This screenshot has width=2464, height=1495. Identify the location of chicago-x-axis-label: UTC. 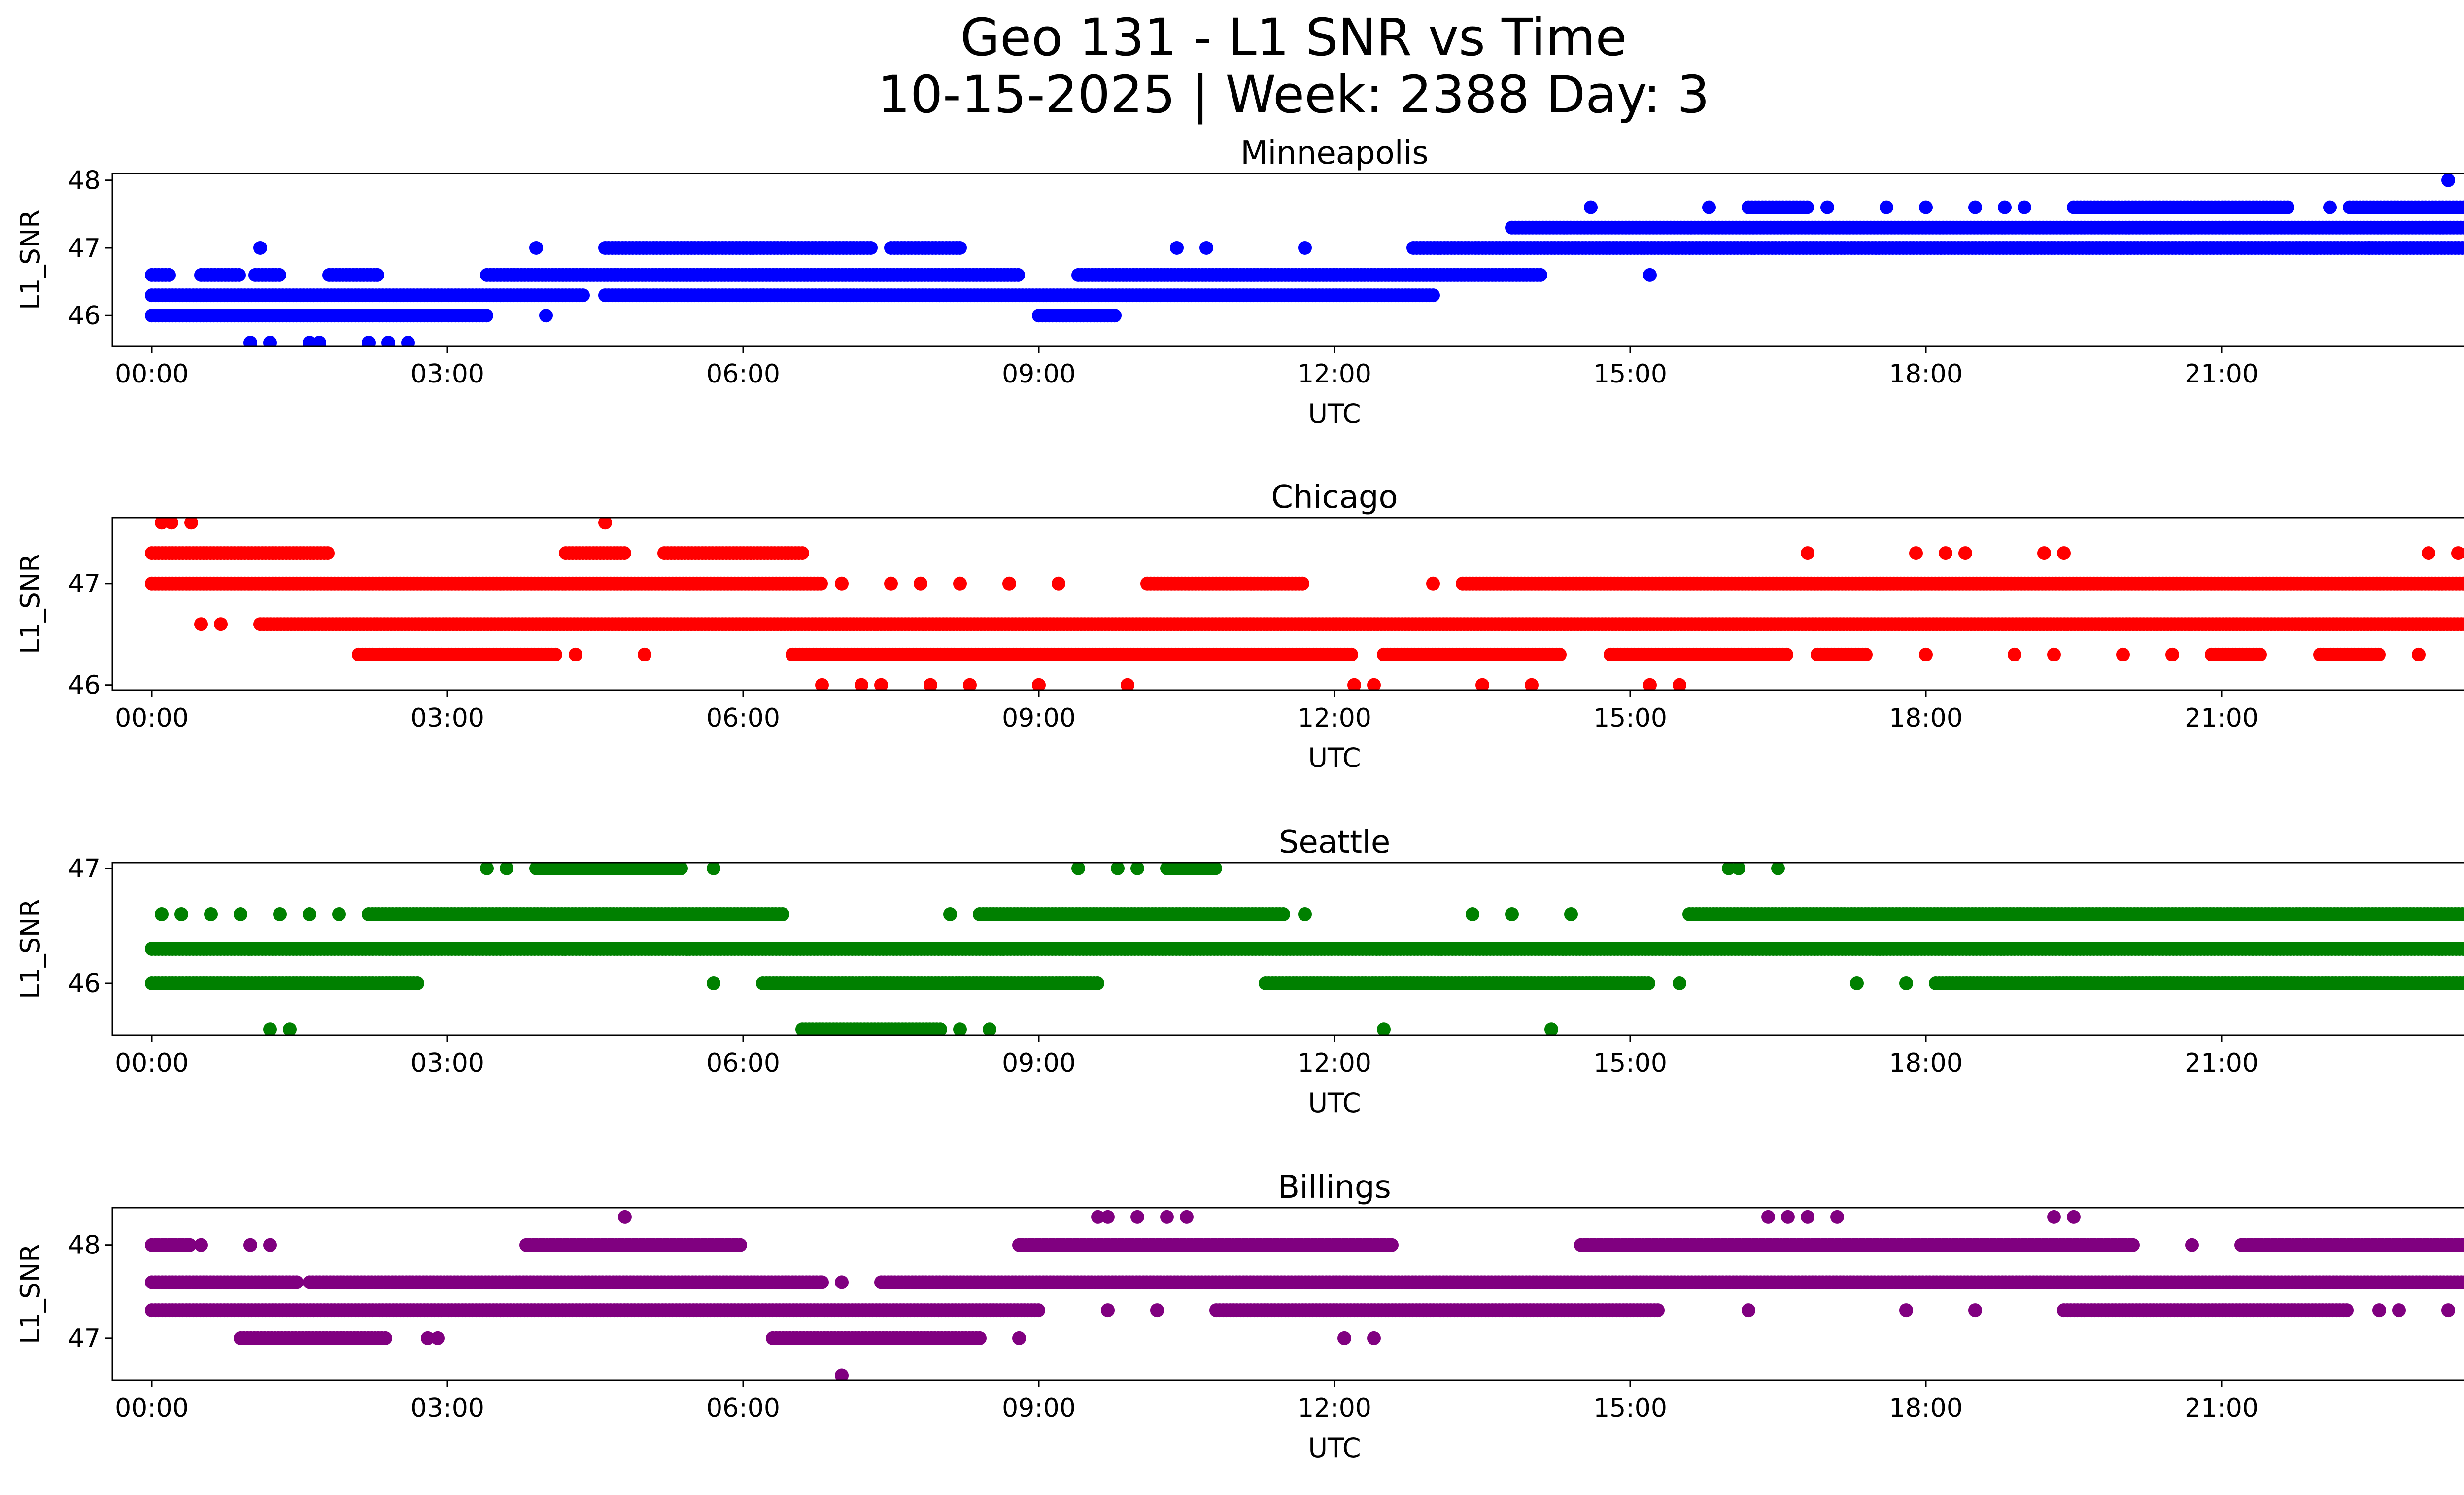
(1334, 757).